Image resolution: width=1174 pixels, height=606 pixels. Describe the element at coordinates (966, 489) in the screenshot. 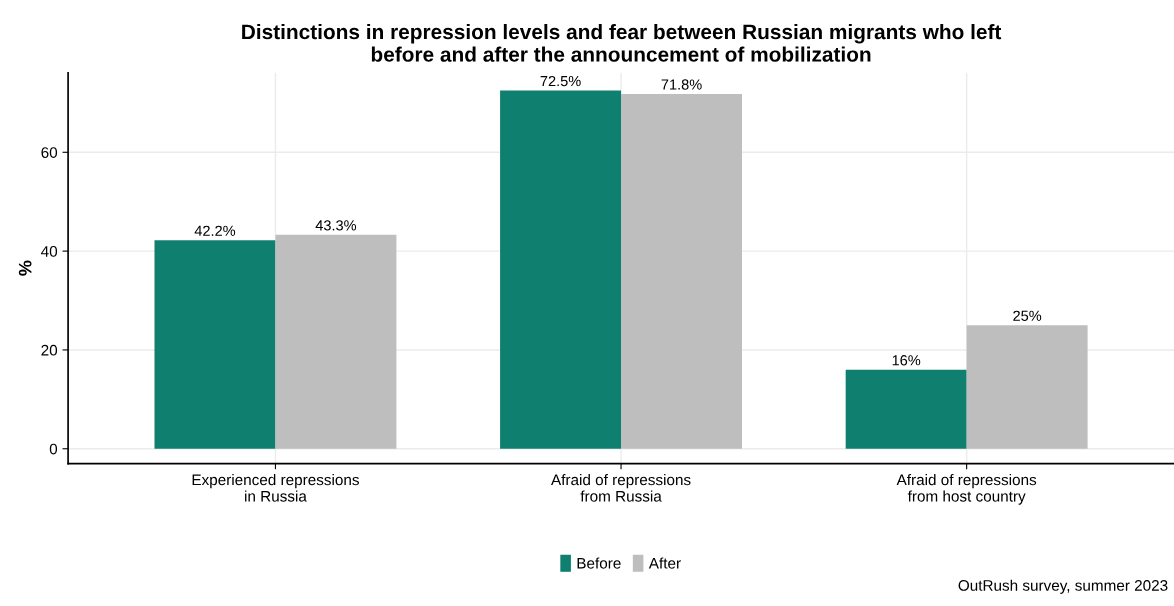

I see `x-tick-label: Afraid of repressions from host country` at that location.